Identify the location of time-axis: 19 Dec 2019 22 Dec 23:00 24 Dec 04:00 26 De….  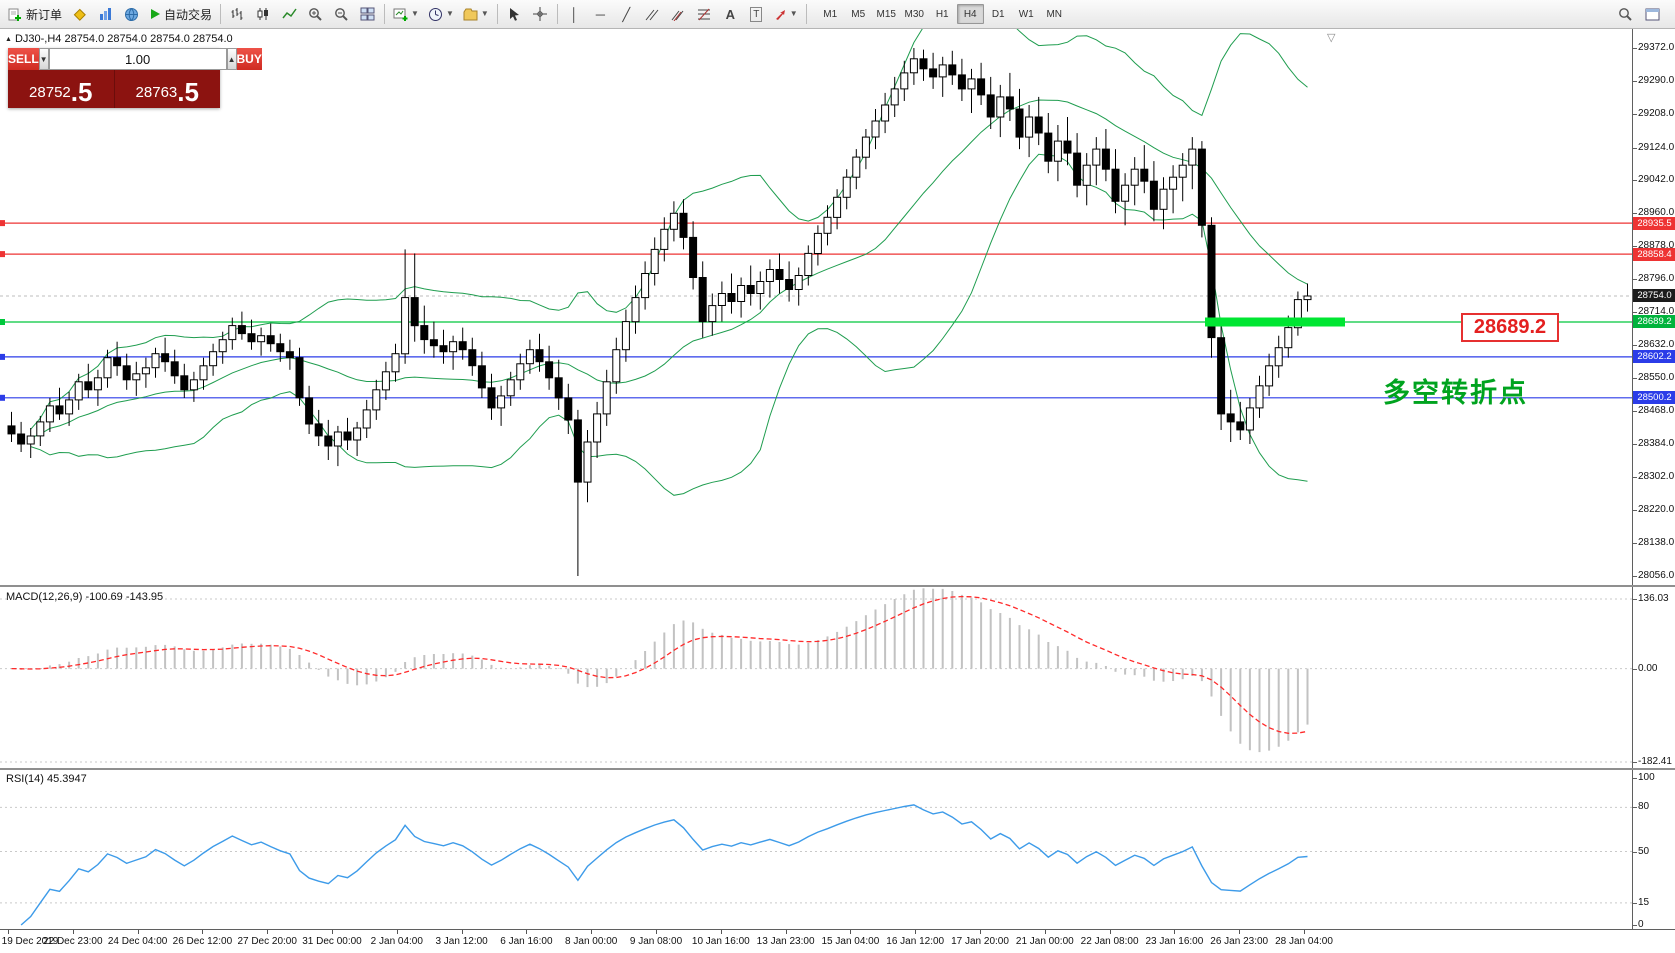
(837, 941).